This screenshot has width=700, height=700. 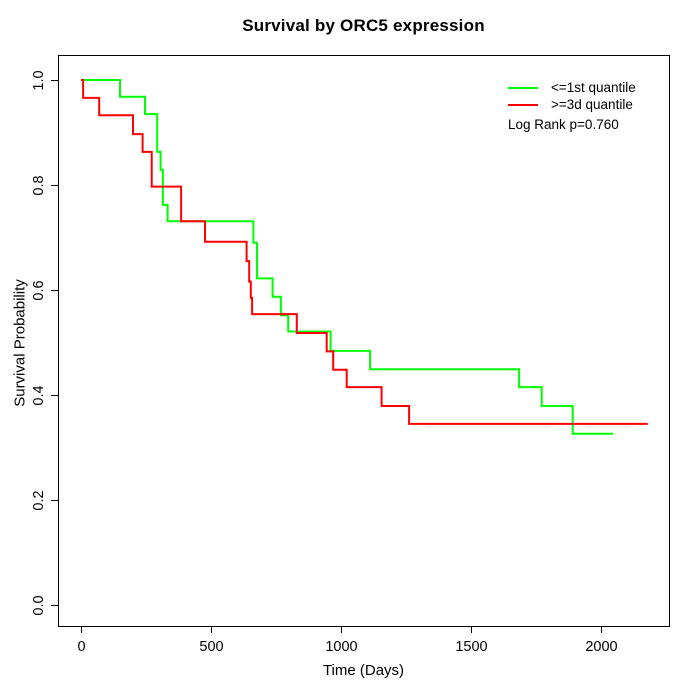 I want to click on y-tick-label: 0.8, so click(x=39, y=185).